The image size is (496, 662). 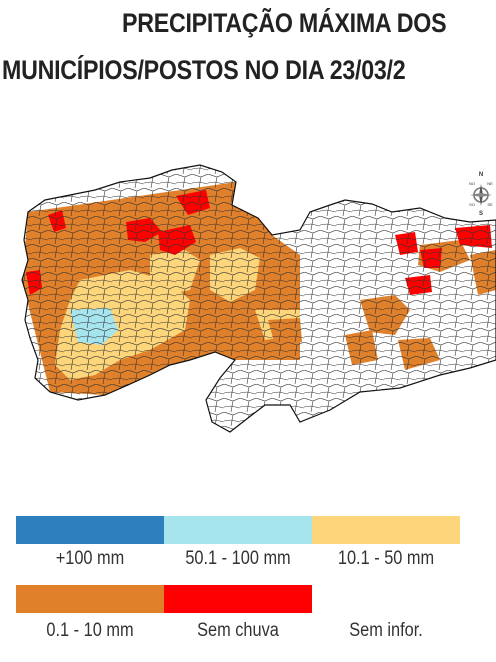 I want to click on compass-ne: NE, so click(x=490, y=183).